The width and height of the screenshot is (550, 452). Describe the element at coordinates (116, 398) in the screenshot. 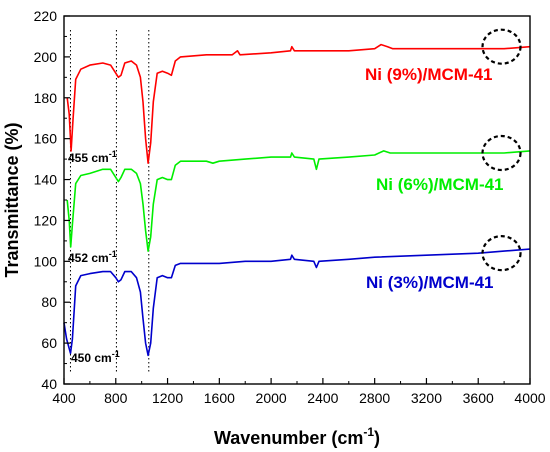

I see `x-tick-label: 800` at that location.